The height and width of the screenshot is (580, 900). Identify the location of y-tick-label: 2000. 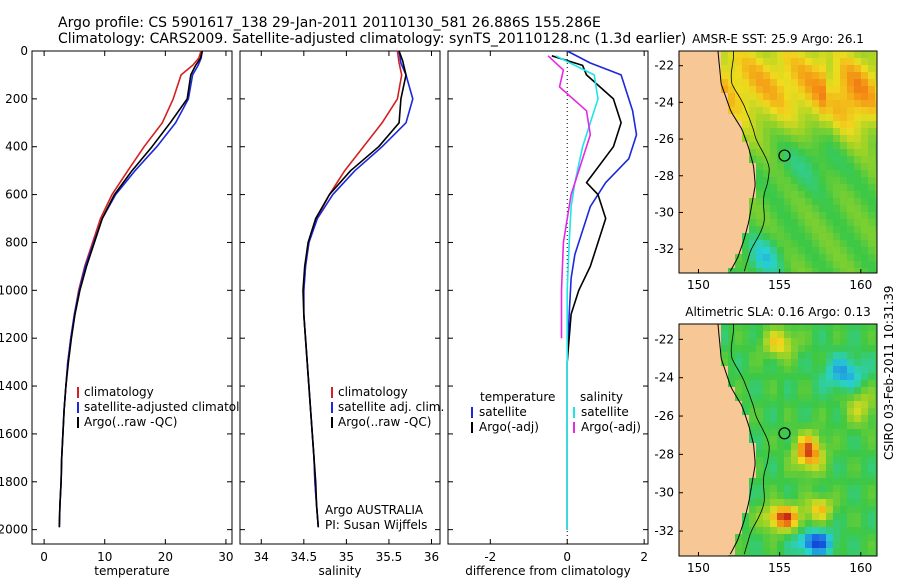
(14, 530).